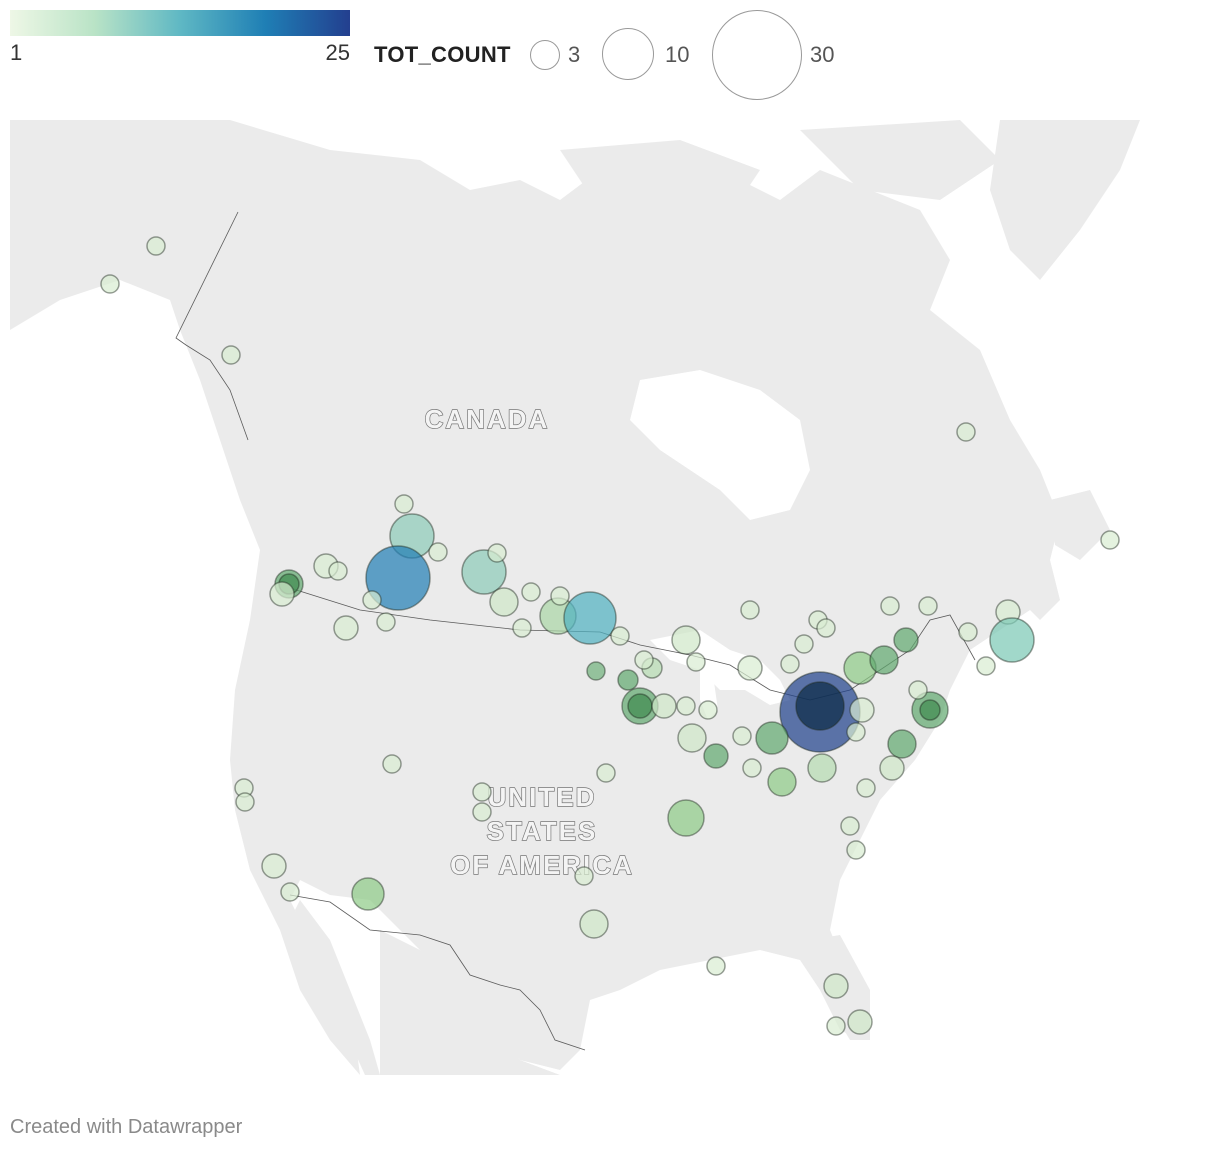 The width and height of the screenshot is (1220, 1152). Describe the element at coordinates (822, 54) in the screenshot. I see `size-label: 30` at that location.